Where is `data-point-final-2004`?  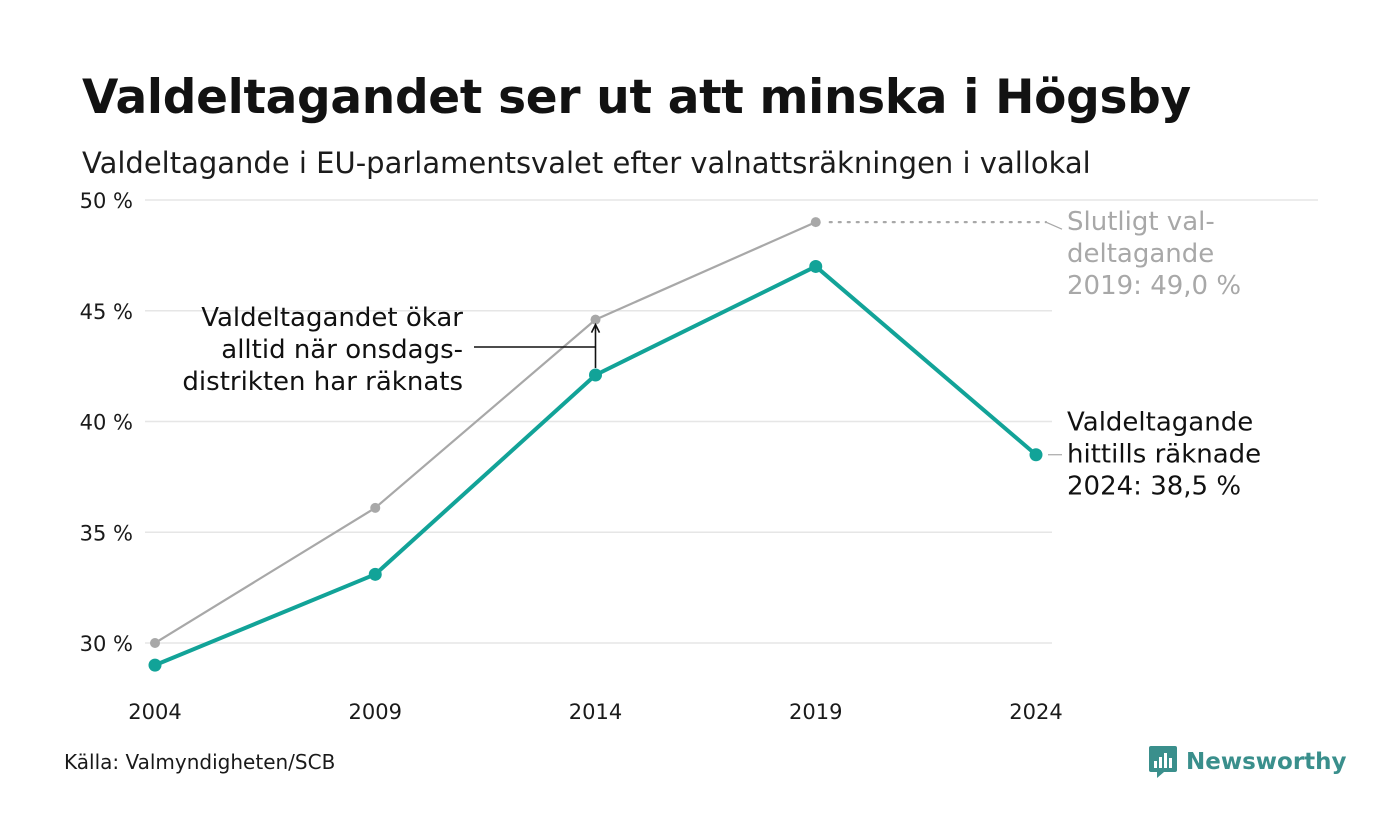
data-point-final-2004 is located at coordinates (155, 643).